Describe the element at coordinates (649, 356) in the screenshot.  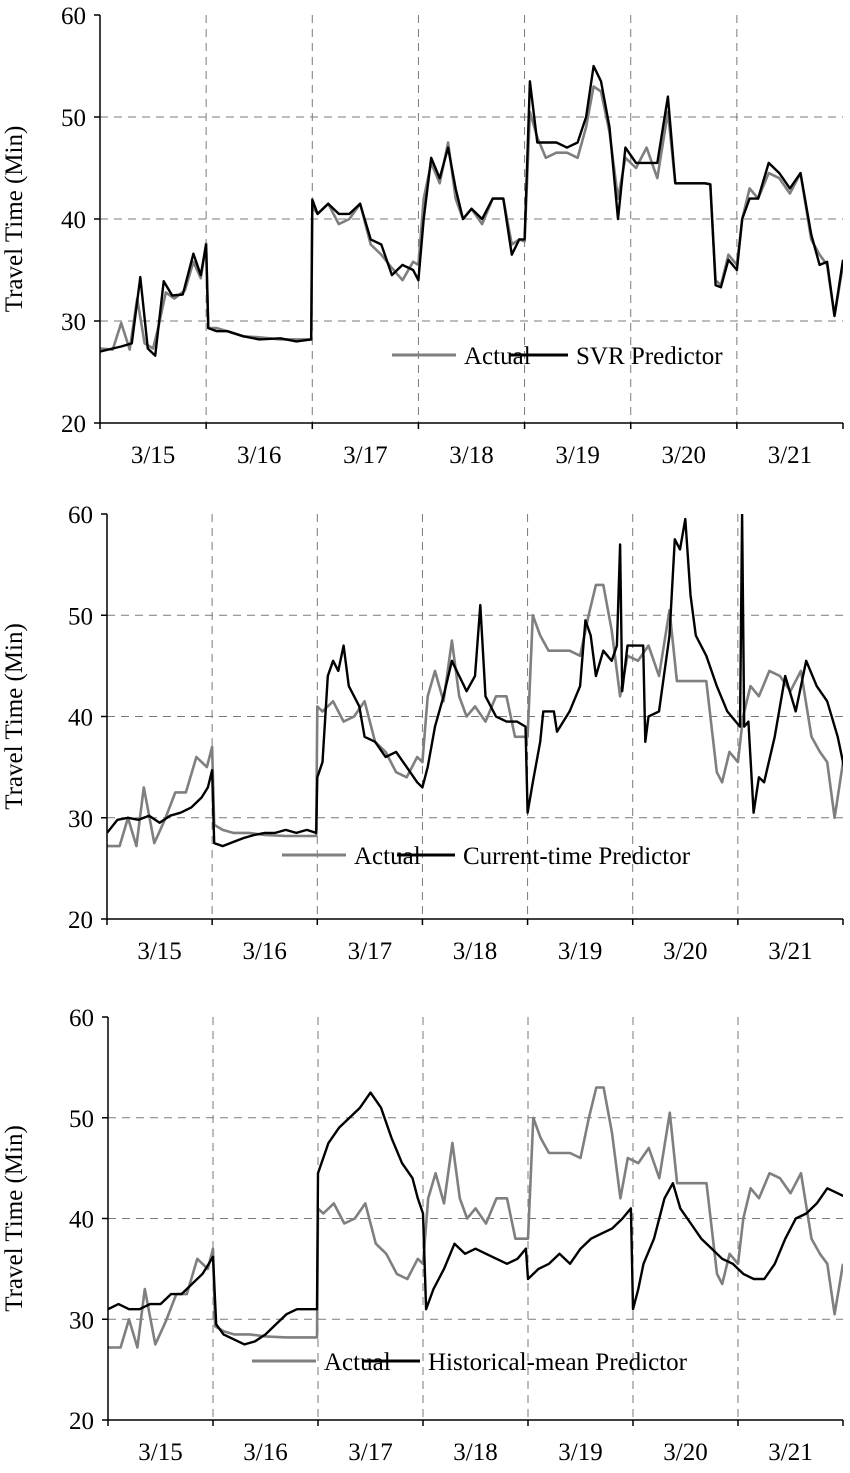
I see `legend-label-predictor: SVR Predictor` at that location.